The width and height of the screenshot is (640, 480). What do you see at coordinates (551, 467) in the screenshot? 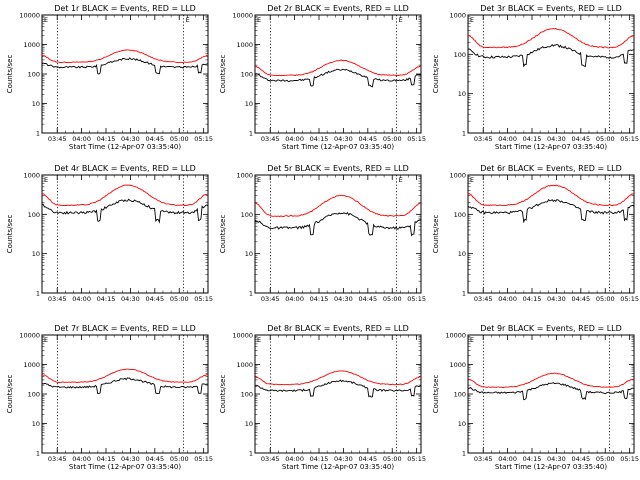
I see `x-axis-label: Start Time (12-Apr-07 03:35:40)` at bounding box center [551, 467].